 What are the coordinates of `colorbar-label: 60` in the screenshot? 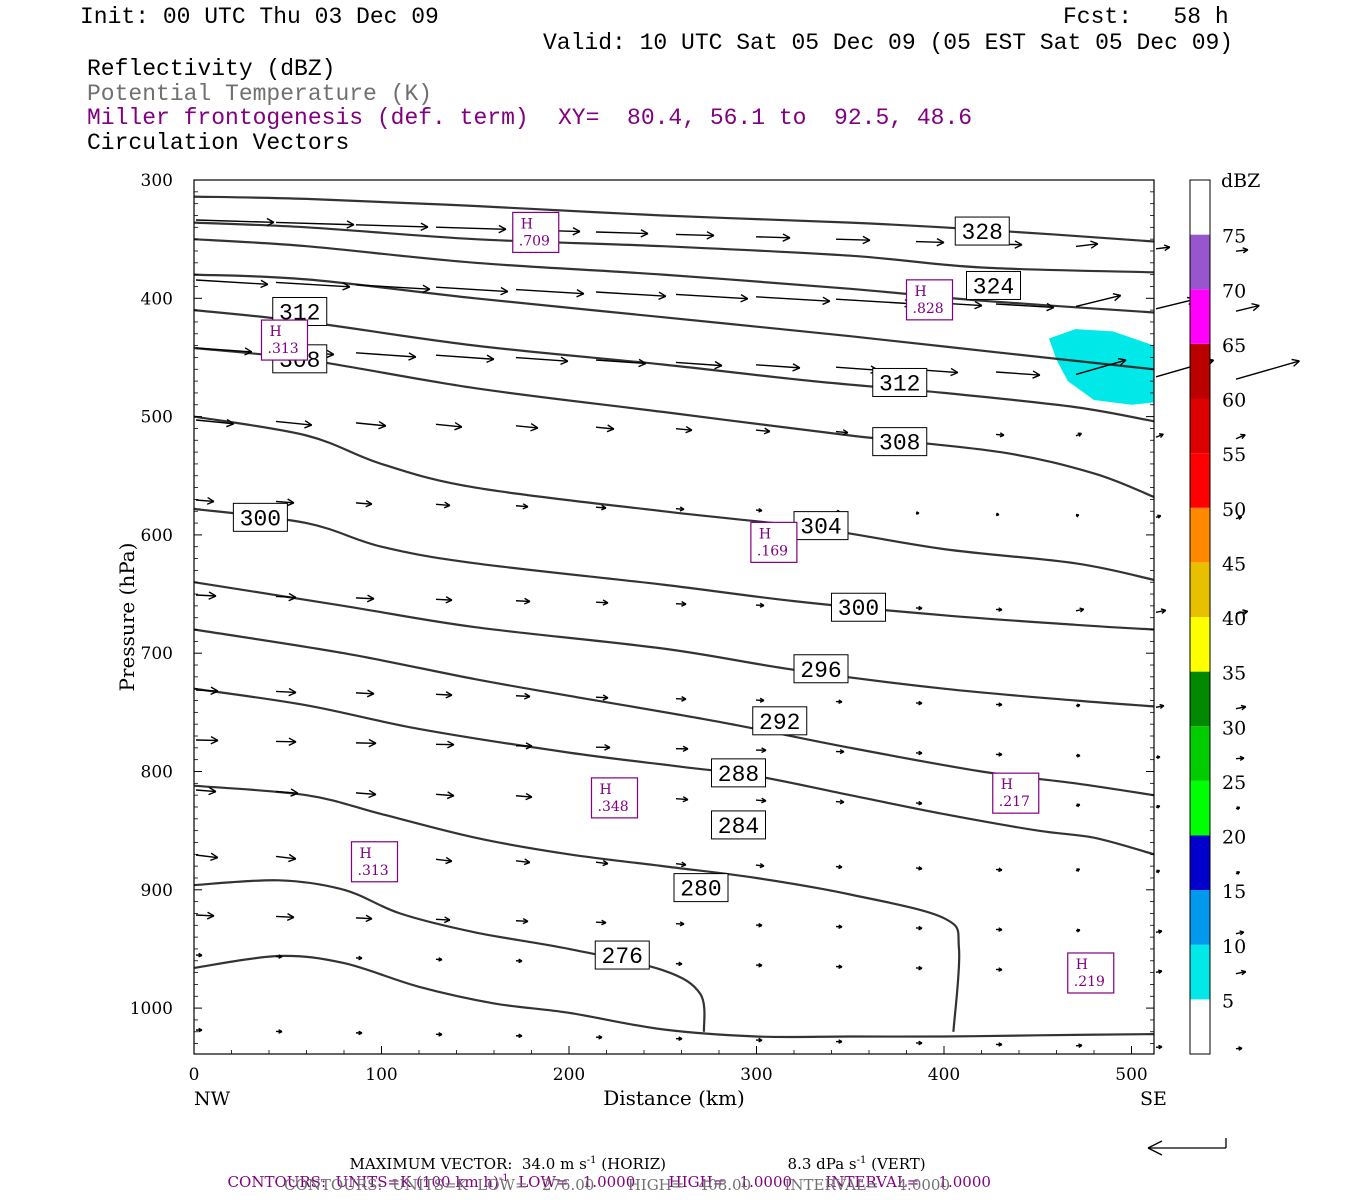 It's located at (1234, 401).